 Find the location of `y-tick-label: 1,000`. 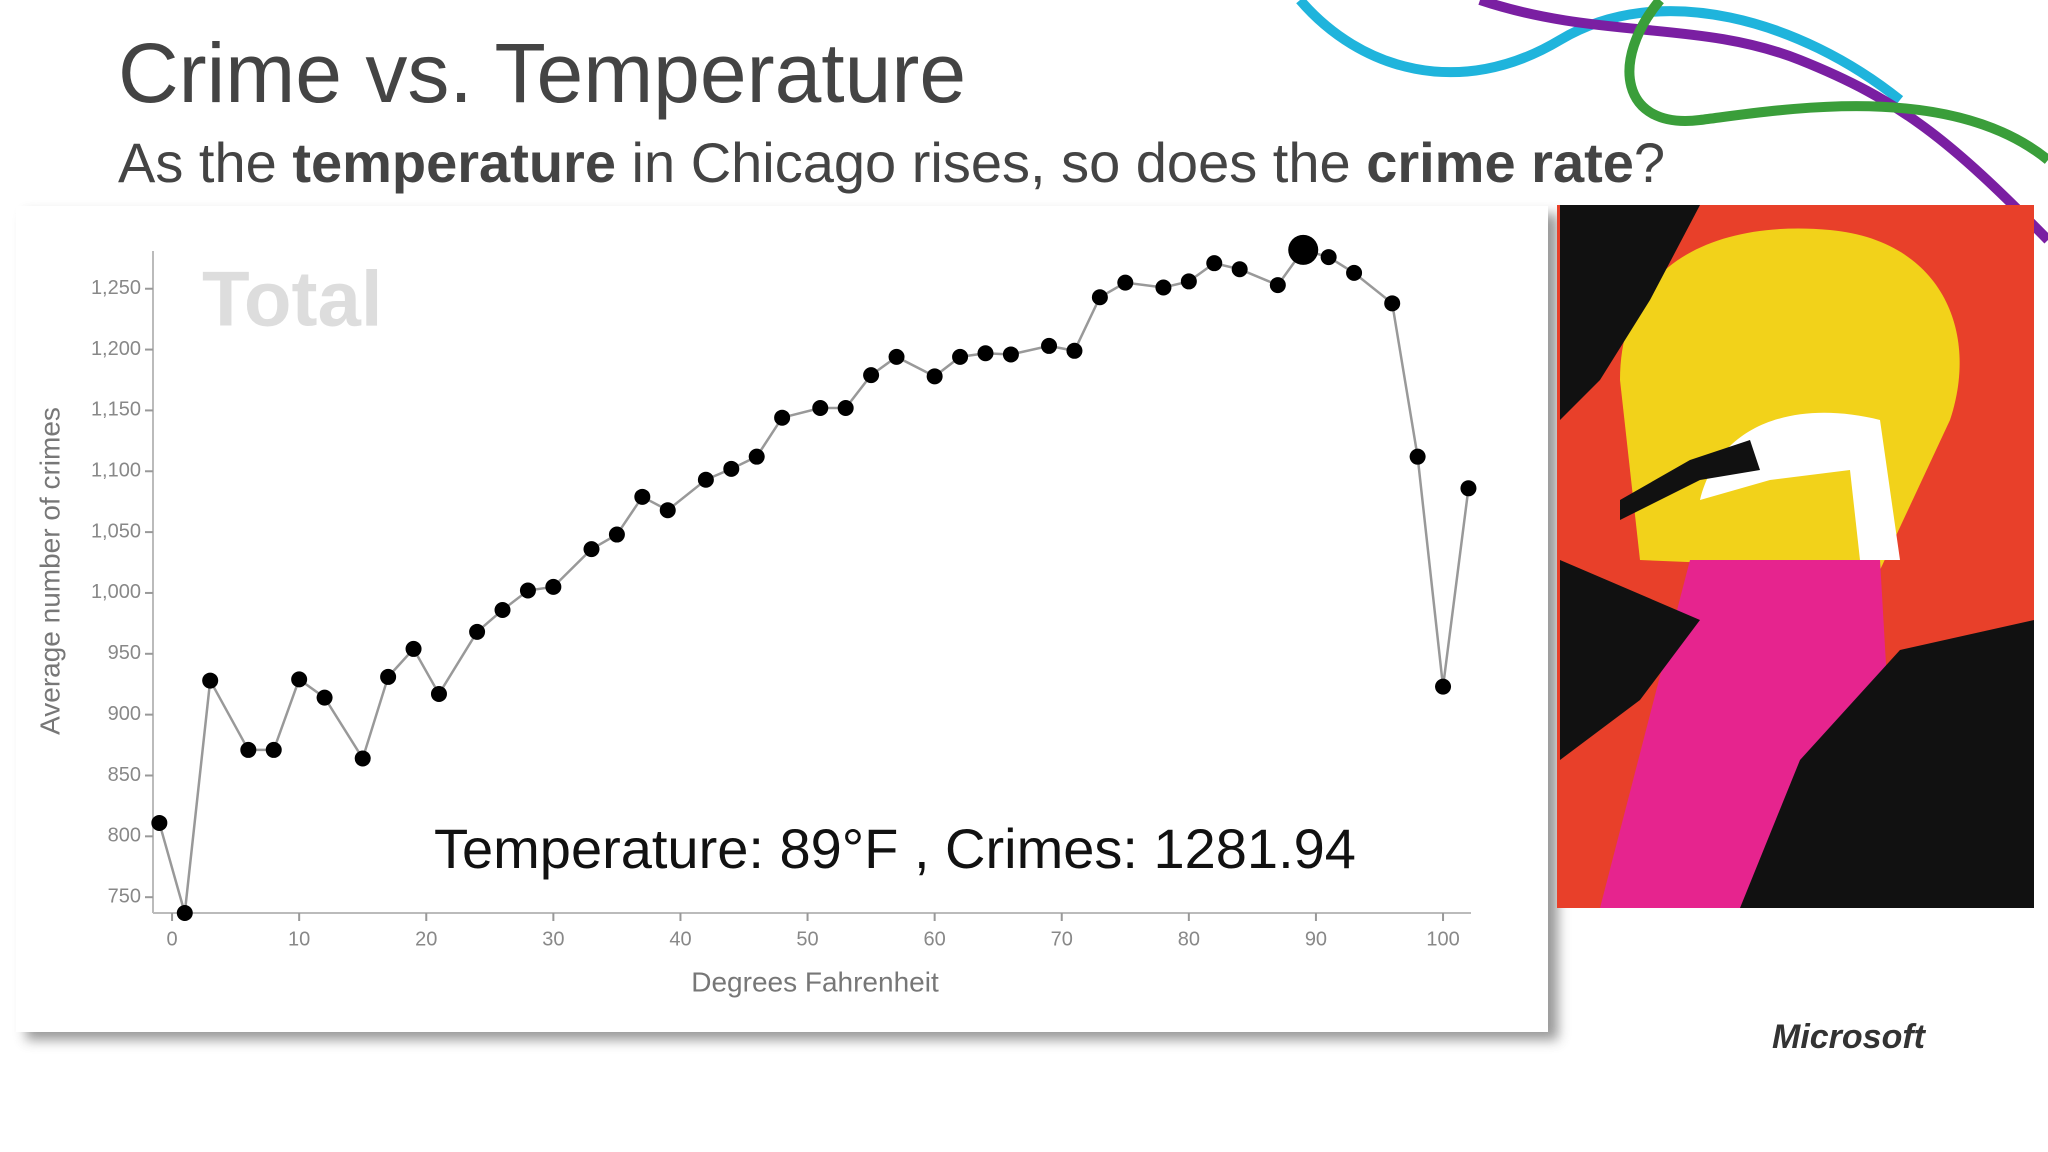

y-tick-label: 1,000 is located at coordinates (116, 592).